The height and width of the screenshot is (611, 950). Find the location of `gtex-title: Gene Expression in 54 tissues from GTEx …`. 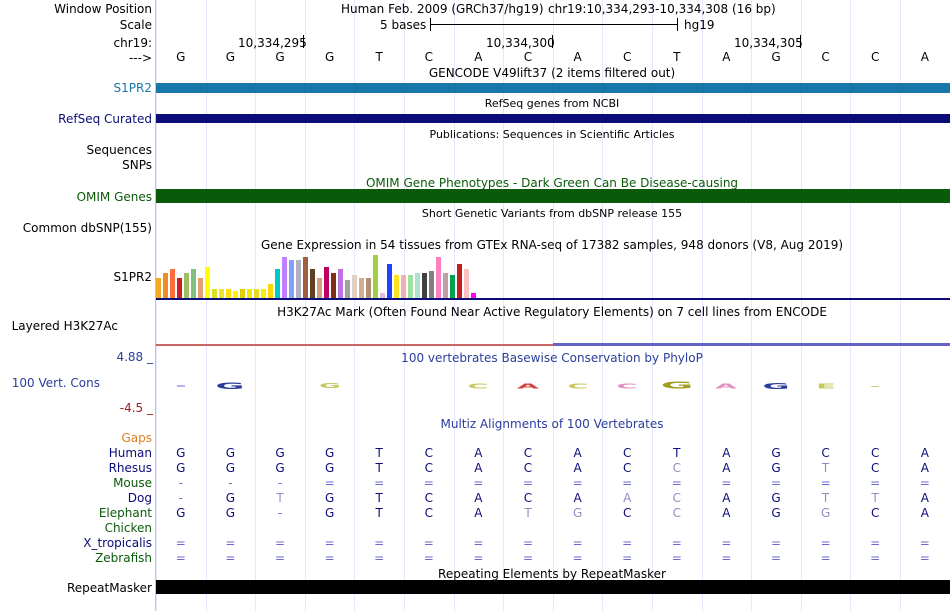

gtex-title: Gene Expression in 54 tissues from GTEx … is located at coordinates (552, 245).